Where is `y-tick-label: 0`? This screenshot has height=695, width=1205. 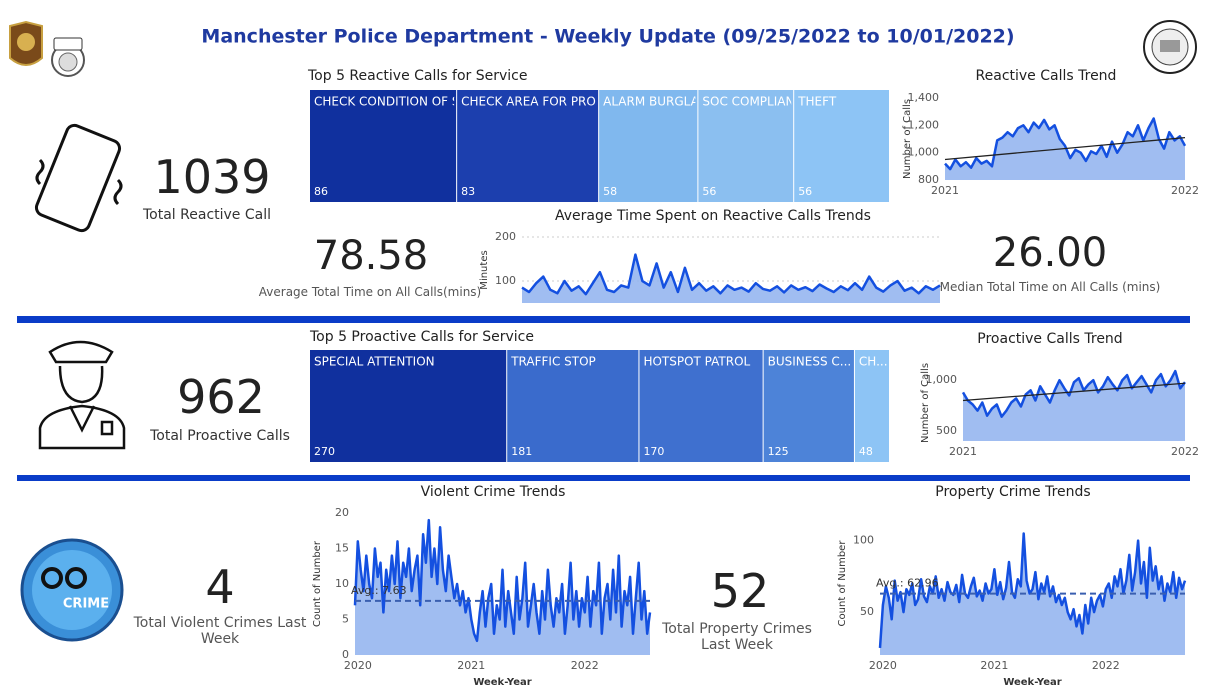 y-tick-label: 0 is located at coordinates (345, 654).